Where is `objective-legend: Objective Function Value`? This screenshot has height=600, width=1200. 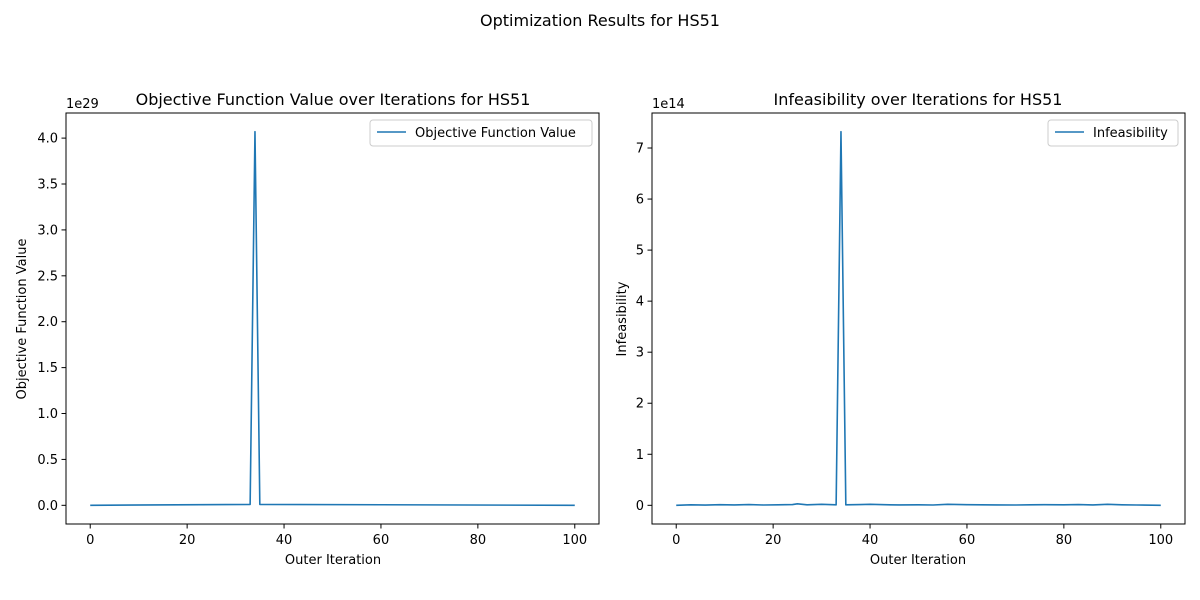 objective-legend: Objective Function Value is located at coordinates (481, 133).